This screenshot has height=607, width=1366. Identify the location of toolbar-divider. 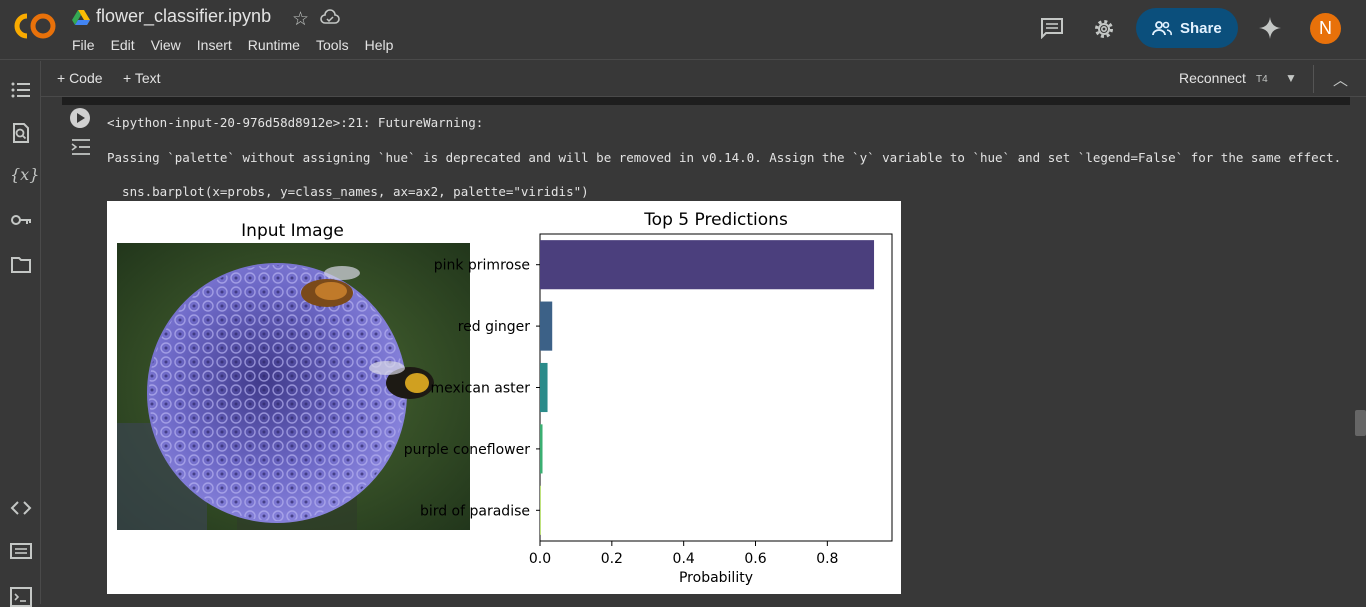
(1313, 79).